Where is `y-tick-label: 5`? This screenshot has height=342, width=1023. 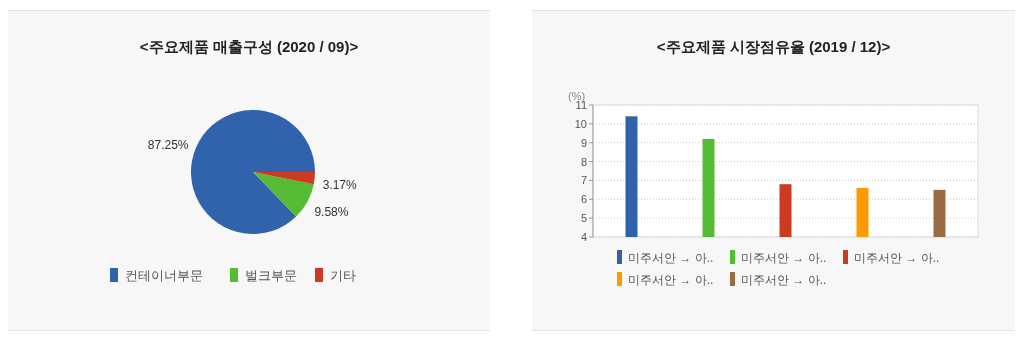
y-tick-label: 5 is located at coordinates (583, 218).